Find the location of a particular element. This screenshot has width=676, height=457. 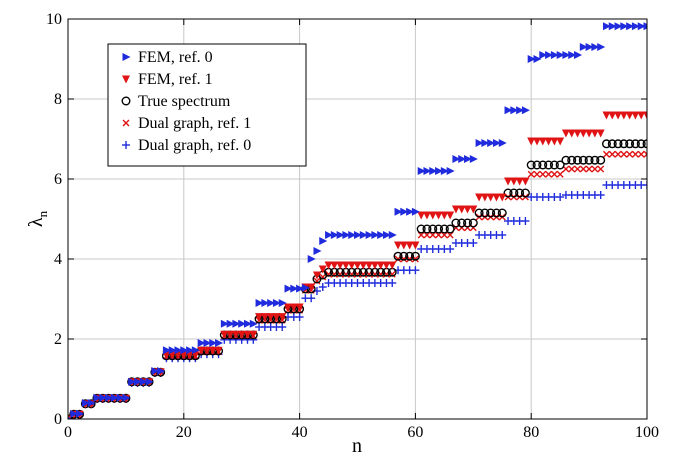

y-tick-label: 2 is located at coordinates (58, 339).